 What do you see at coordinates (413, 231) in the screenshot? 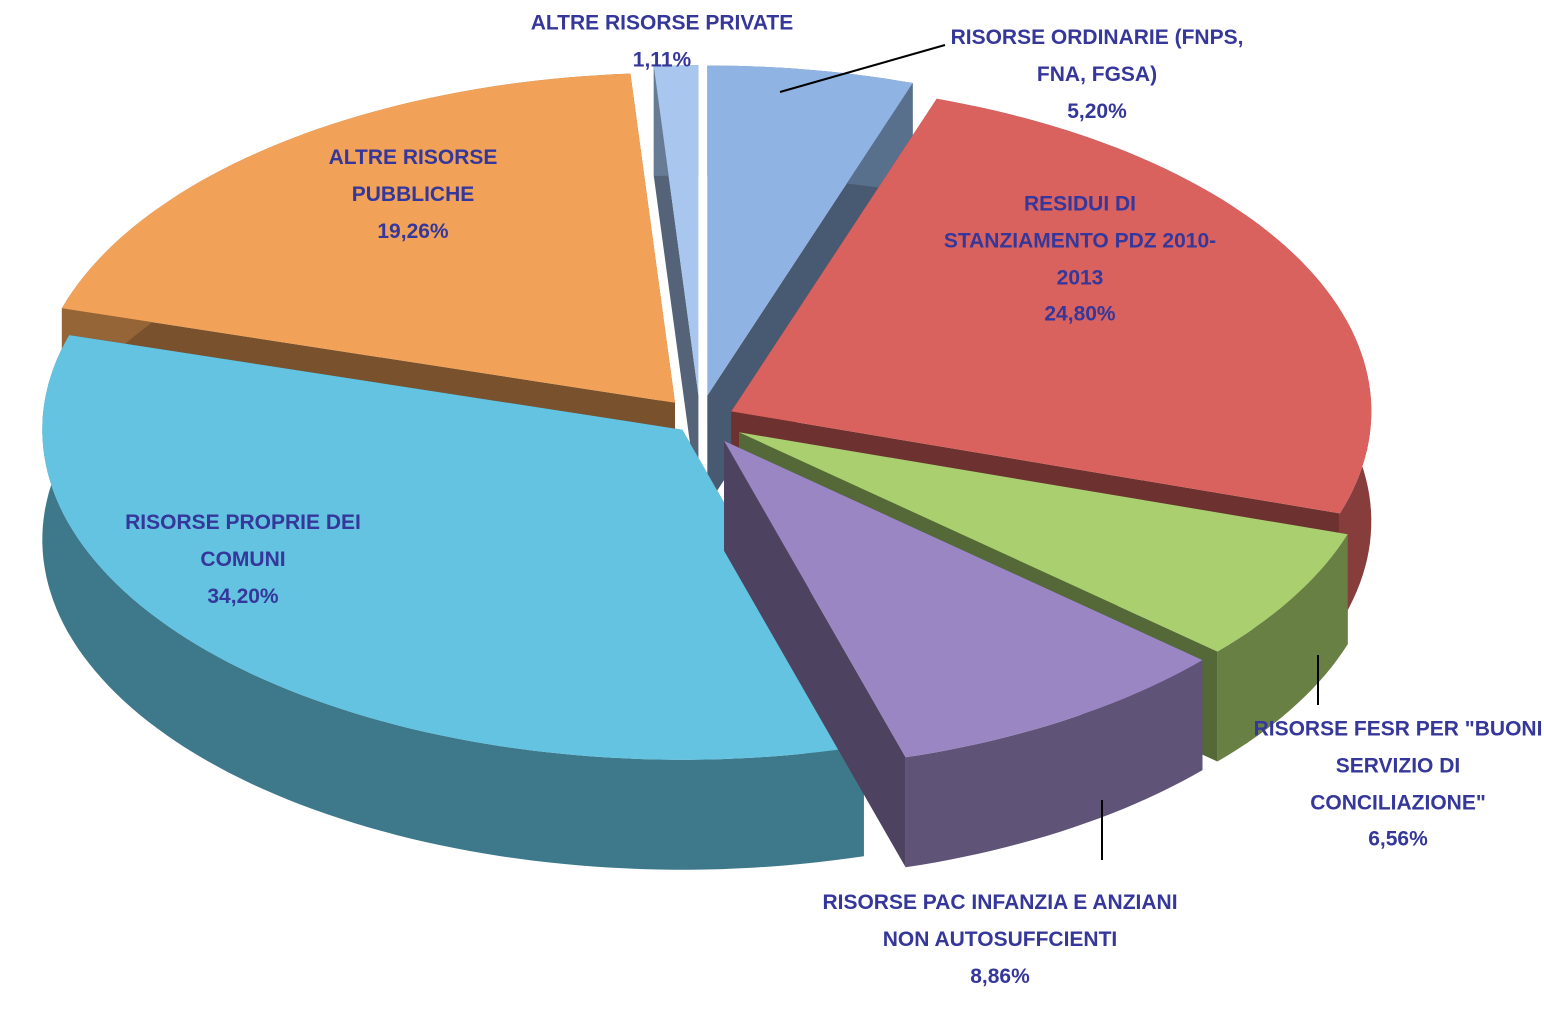
I see `value-label: 19,26%` at bounding box center [413, 231].